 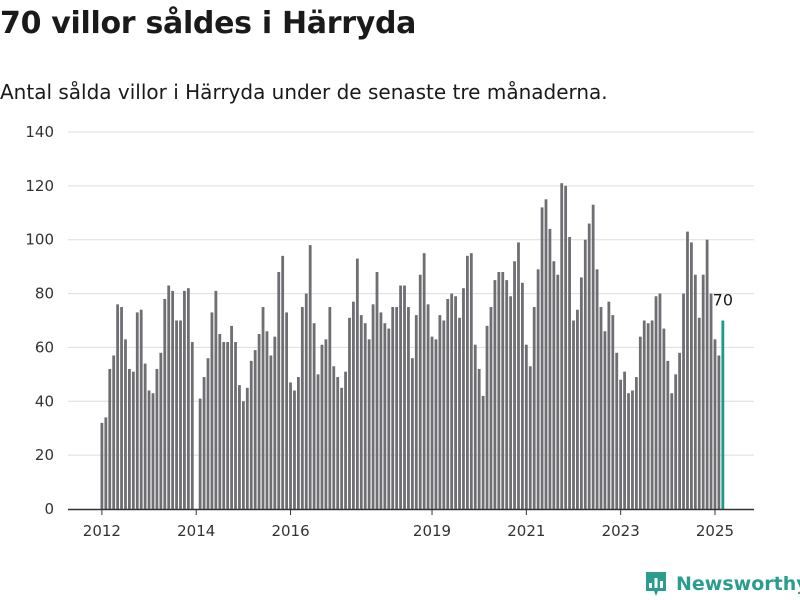 What do you see at coordinates (102, 531) in the screenshot?
I see `x-tick-label: 2012` at bounding box center [102, 531].